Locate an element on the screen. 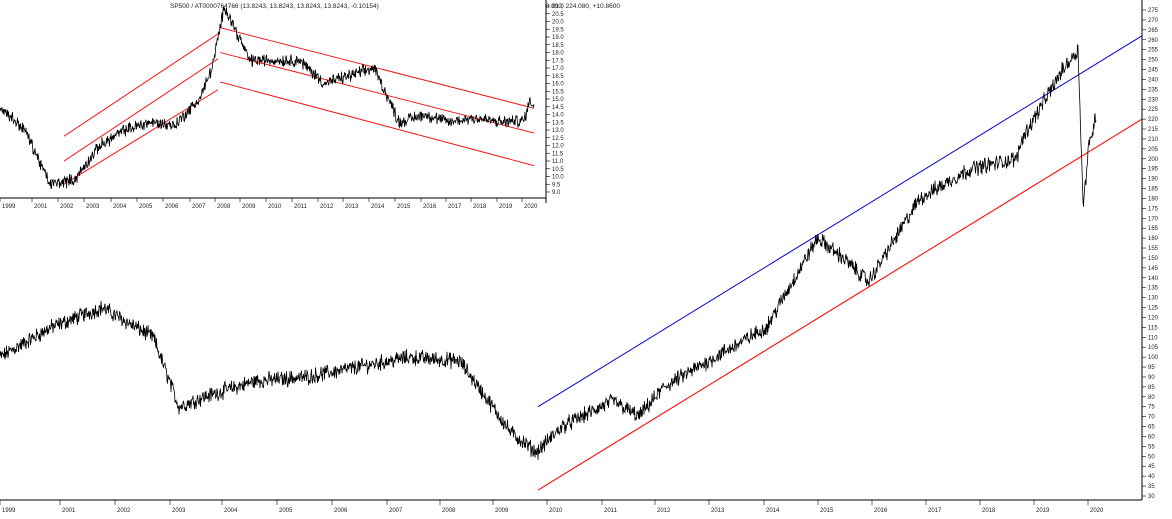 This screenshot has width=1172, height=519. main-y-tick-label: 180 is located at coordinates (1153, 199).